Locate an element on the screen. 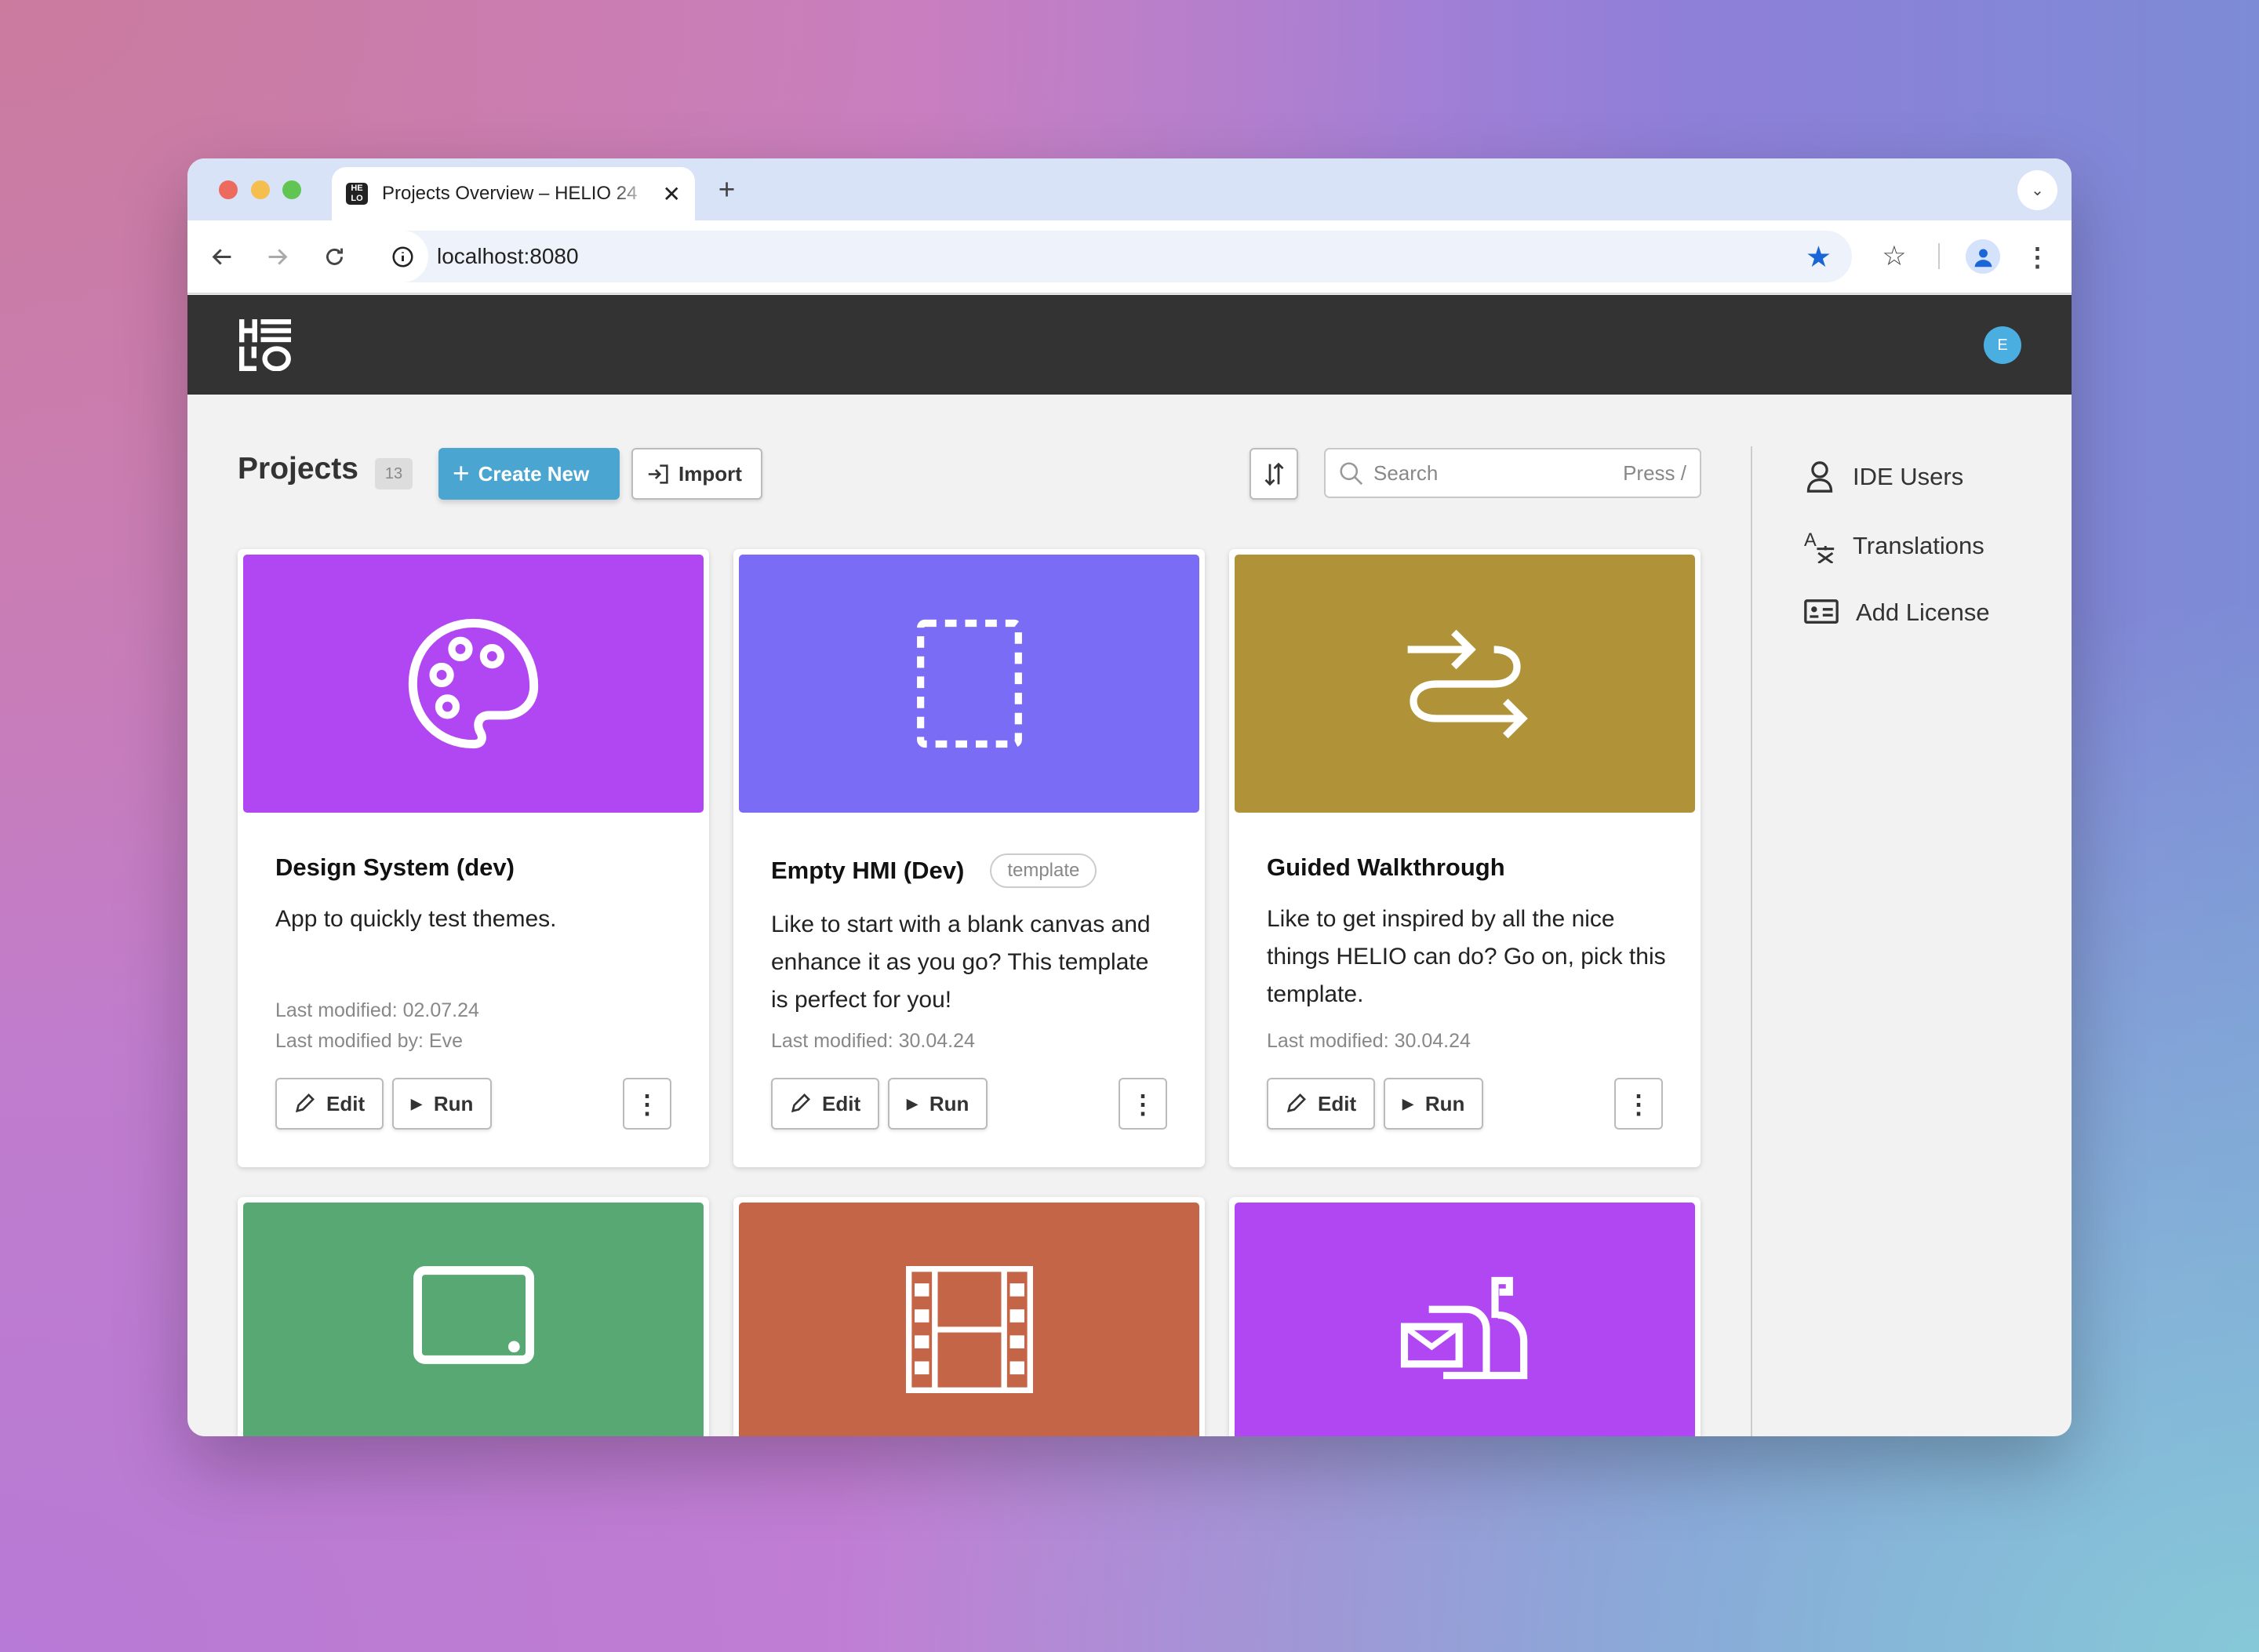  search-shortcut-hint: Press / is located at coordinates (1655, 473).